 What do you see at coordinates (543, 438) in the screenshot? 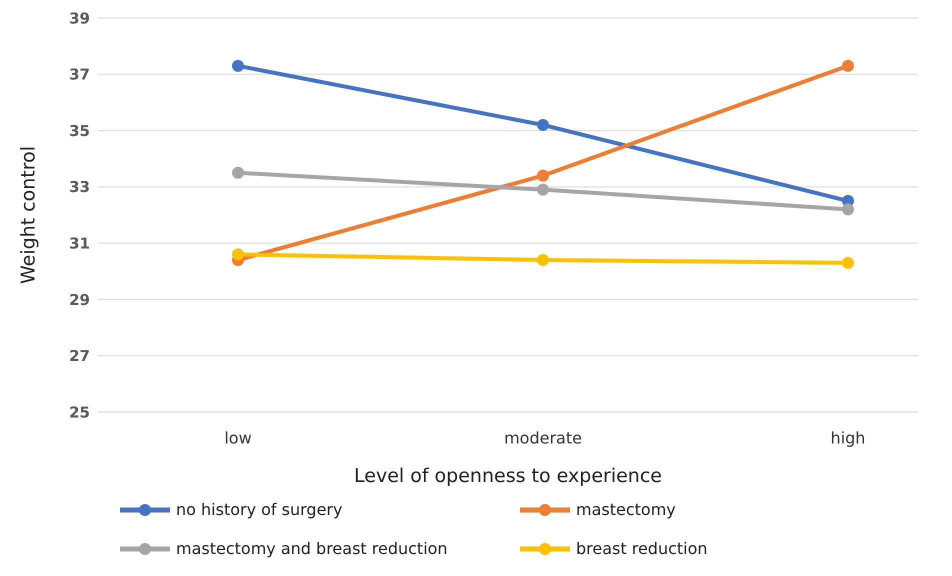
I see `x-tick-label: moderate` at bounding box center [543, 438].